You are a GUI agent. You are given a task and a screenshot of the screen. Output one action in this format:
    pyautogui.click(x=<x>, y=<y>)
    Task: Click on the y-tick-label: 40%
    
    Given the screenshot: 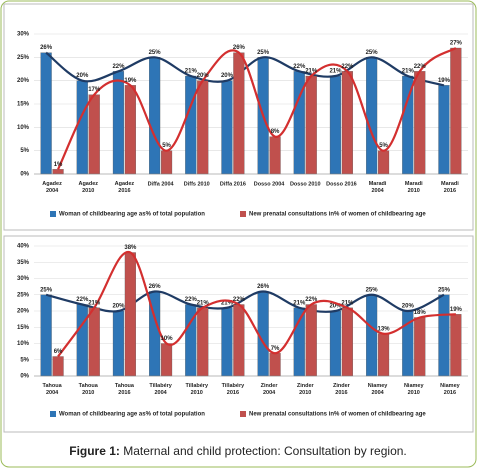 What is the action you would take?
    pyautogui.click(x=23, y=247)
    